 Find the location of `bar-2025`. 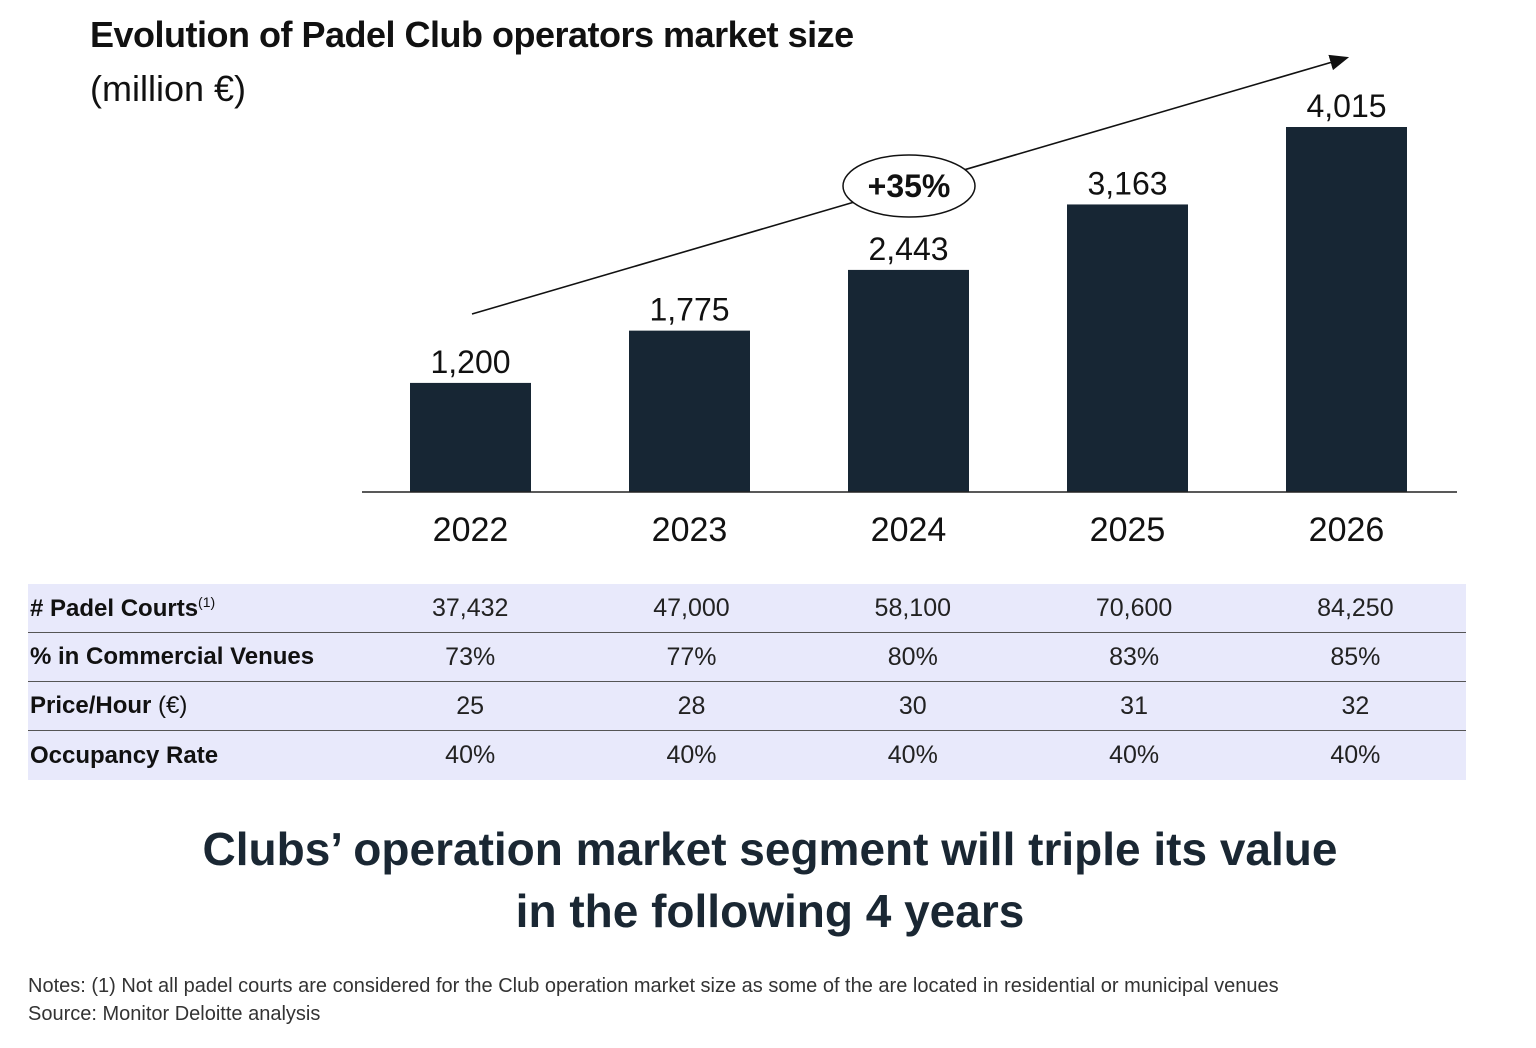

bar-2025 is located at coordinates (1127, 348).